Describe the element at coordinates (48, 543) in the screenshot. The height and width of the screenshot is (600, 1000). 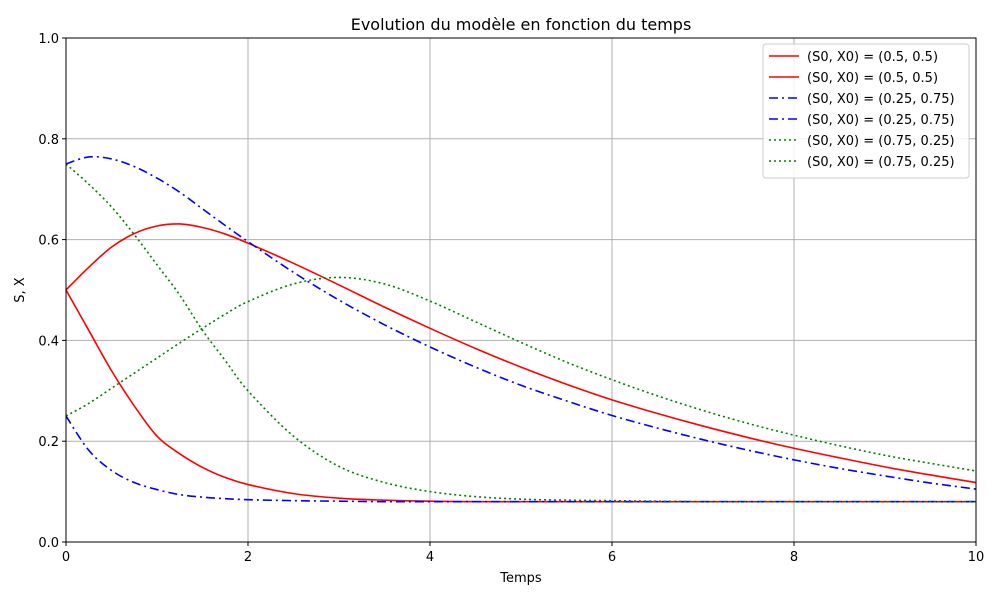
I see `y-tick-label: 0.0` at that location.